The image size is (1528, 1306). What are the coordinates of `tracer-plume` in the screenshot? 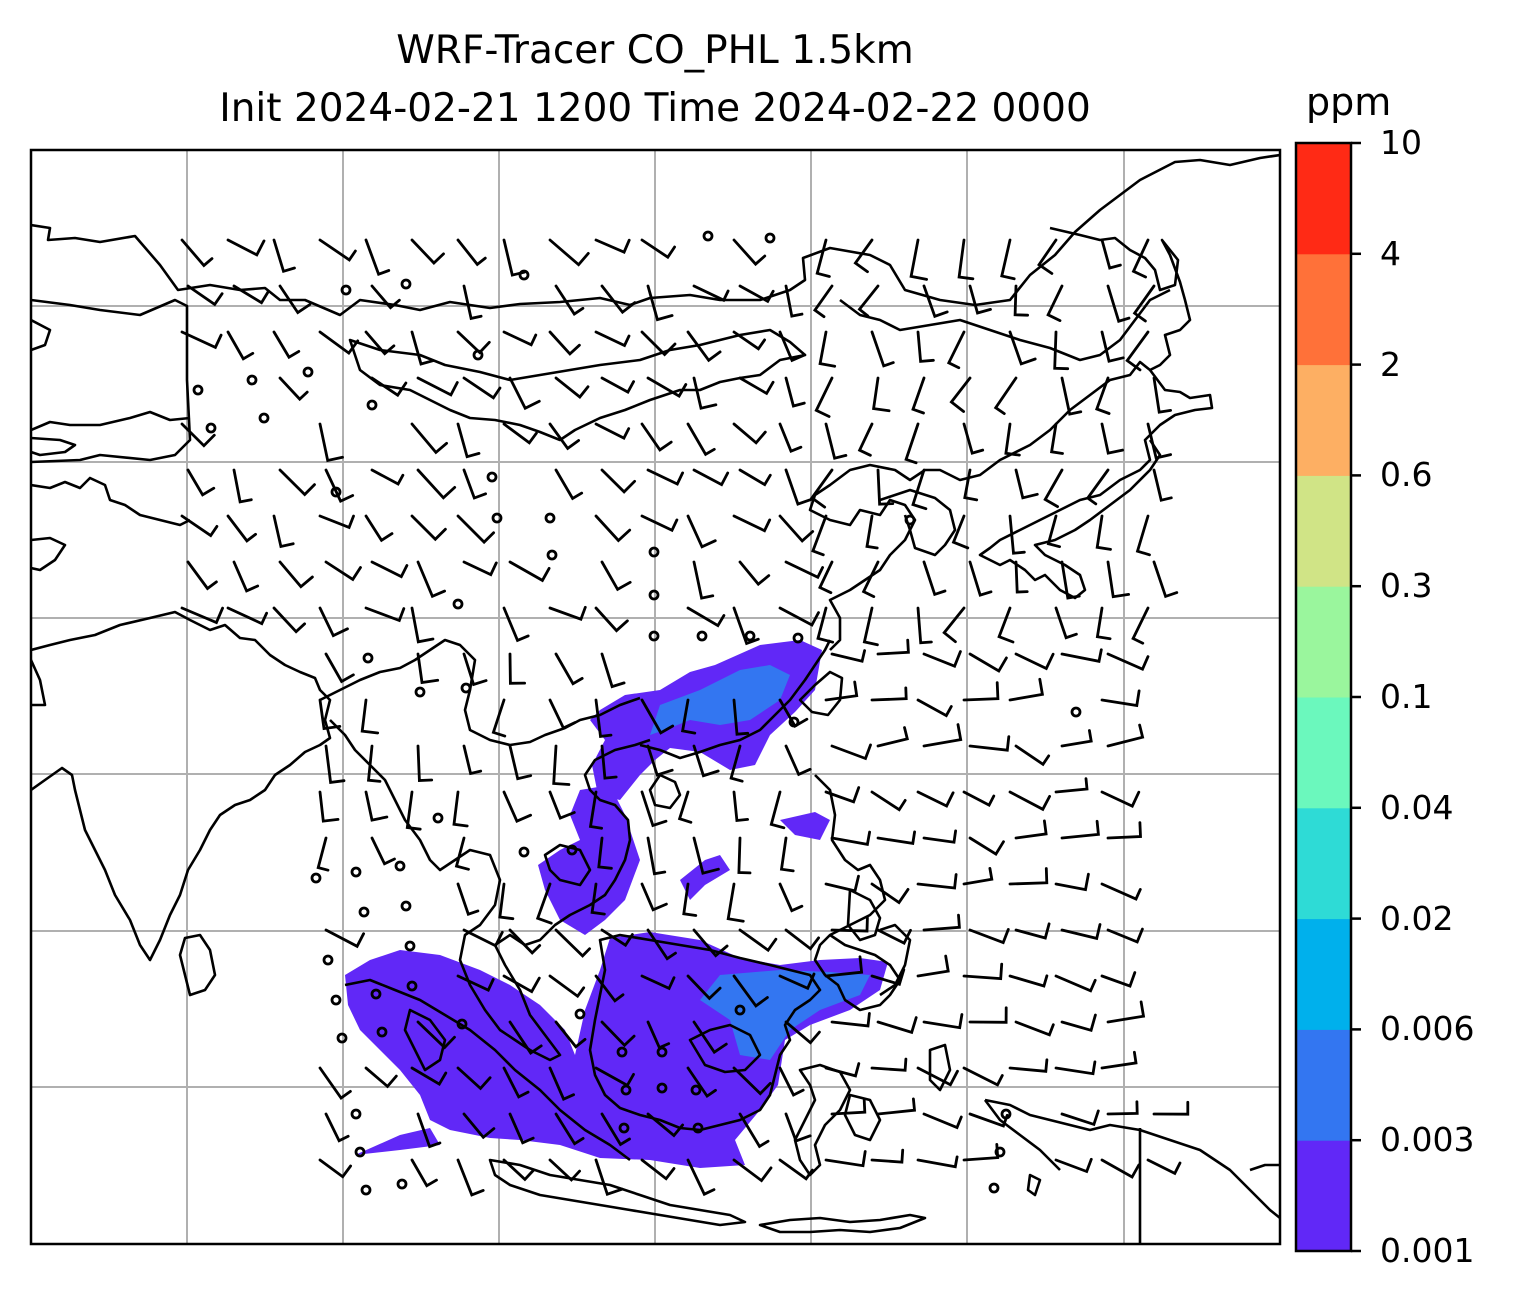 It's located at (616, 904).